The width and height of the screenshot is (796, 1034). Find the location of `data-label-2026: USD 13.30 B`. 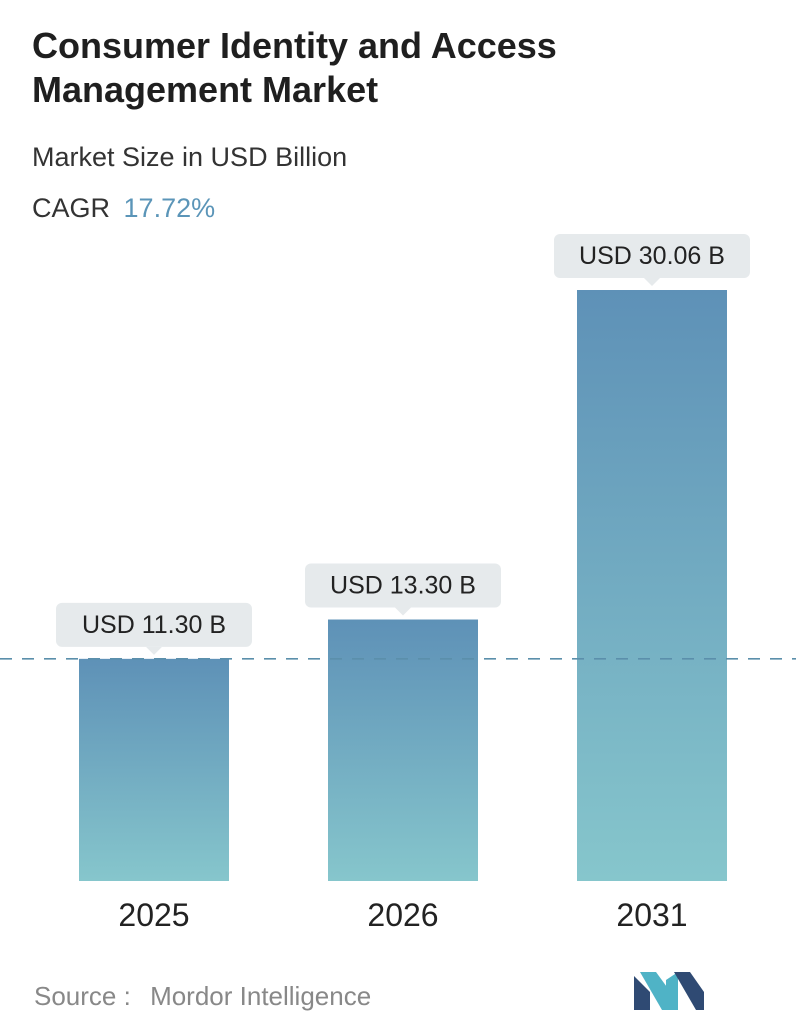

data-label-2026: USD 13.30 B is located at coordinates (403, 589).